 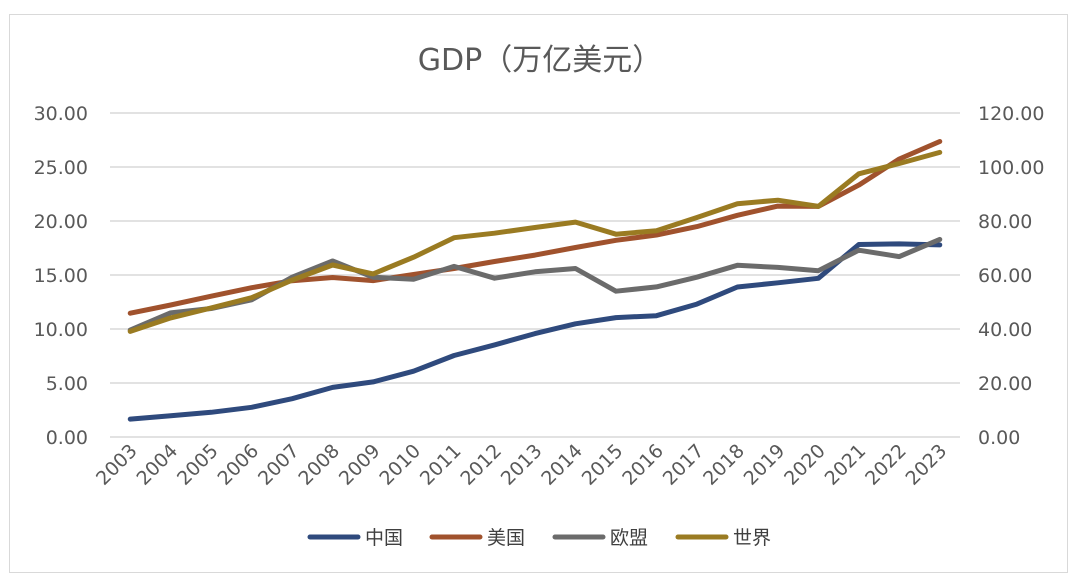 What do you see at coordinates (157, 465) in the screenshot?
I see `x-axis-tick: 2004` at bounding box center [157, 465].